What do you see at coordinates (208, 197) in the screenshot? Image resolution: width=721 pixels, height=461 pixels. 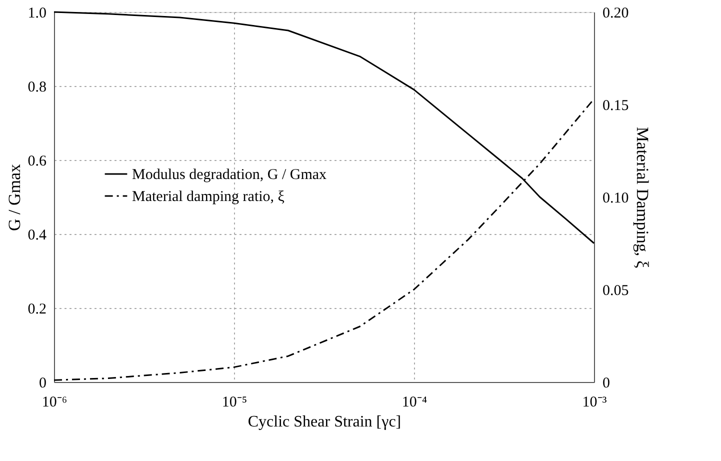 I see `legend-label: Material damping ratio, ξ` at bounding box center [208, 197].